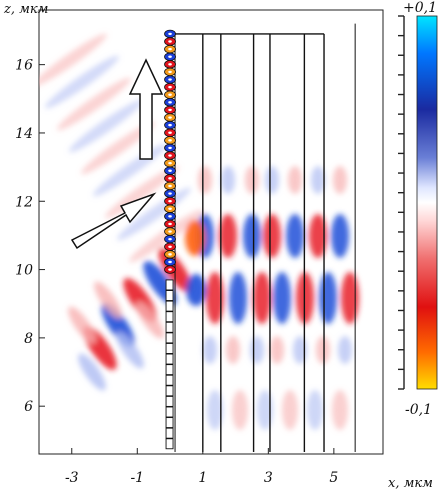 This screenshot has width=443, height=491. Describe the element at coordinates (24, 66) in the screenshot. I see `y-tick-label: 16` at that location.